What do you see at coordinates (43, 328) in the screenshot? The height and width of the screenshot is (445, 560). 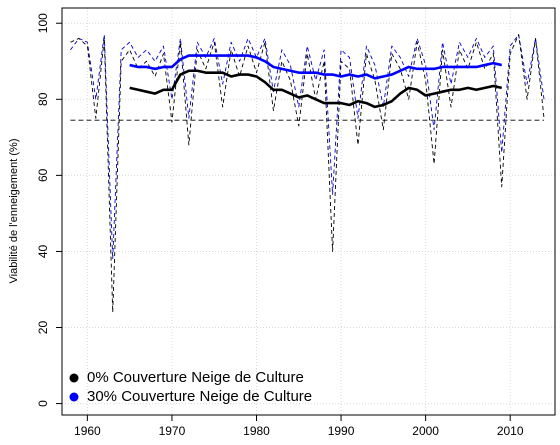 I see `y-tick-label: 20` at bounding box center [43, 328].